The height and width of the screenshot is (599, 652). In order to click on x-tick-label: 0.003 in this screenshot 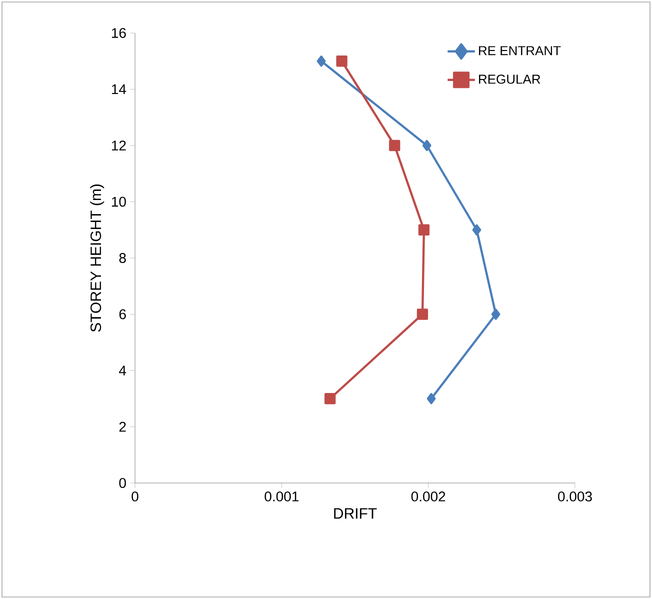, I will do `click(575, 497)`.